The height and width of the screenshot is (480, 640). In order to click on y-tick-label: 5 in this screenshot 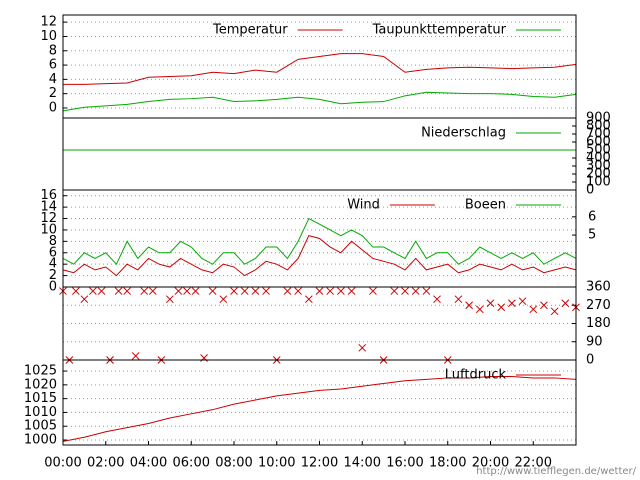, I will do `click(592, 235)`.